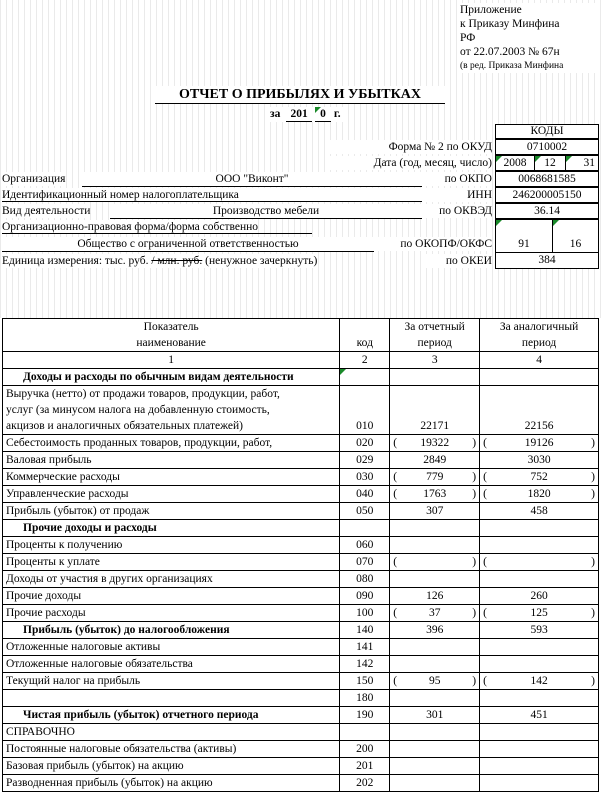  What do you see at coordinates (435, 343) in the screenshot?
I see `header-current-b: период` at bounding box center [435, 343].